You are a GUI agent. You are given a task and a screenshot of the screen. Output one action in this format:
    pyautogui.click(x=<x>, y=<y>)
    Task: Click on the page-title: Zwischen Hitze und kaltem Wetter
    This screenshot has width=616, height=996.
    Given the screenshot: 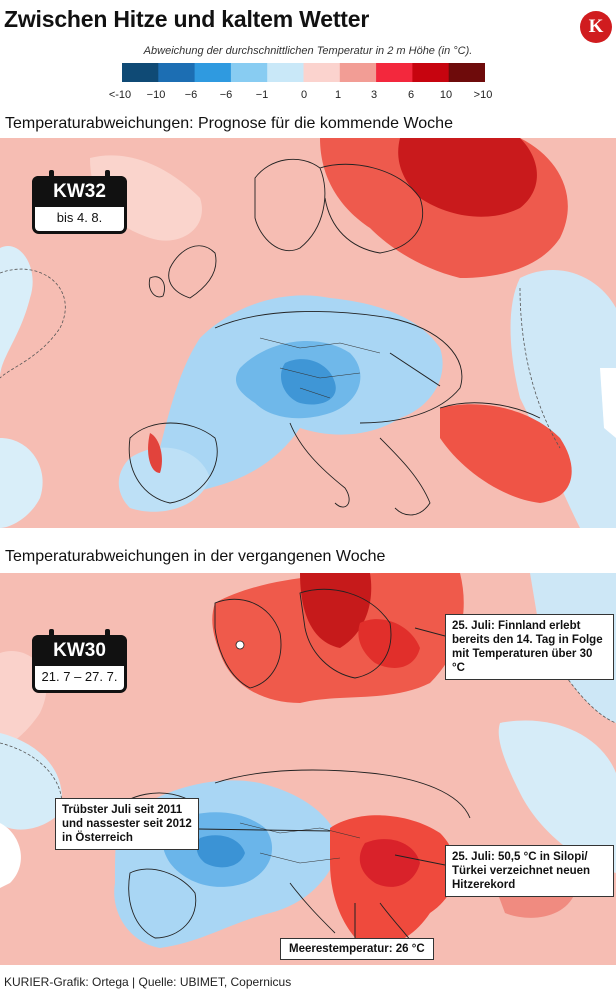 What is the action you would take?
    pyautogui.click(x=187, y=19)
    